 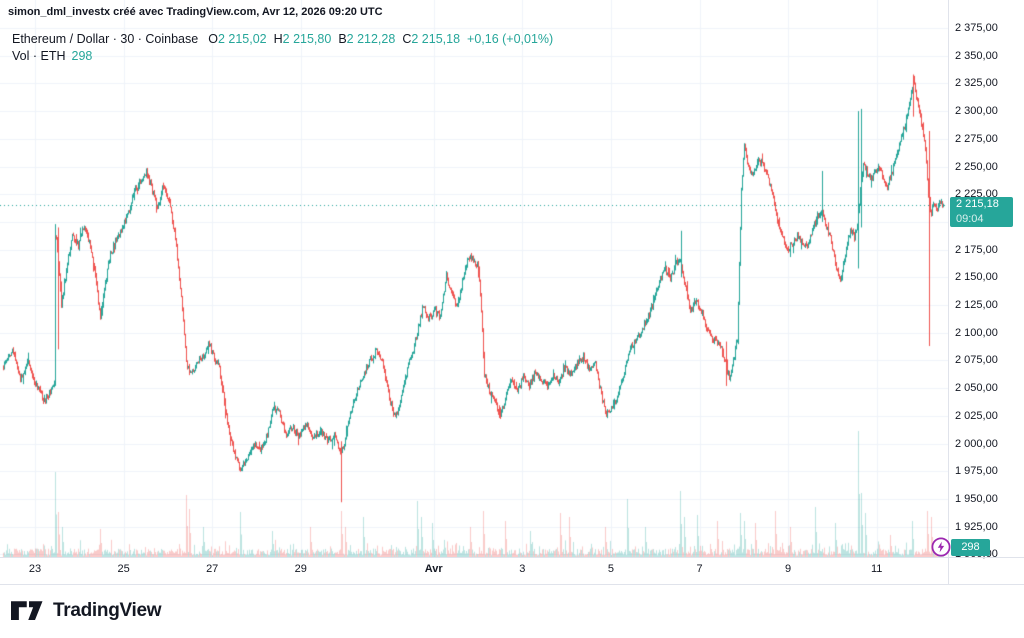 What do you see at coordinates (948, 292) in the screenshot?
I see `price-axis-border` at bounding box center [948, 292].